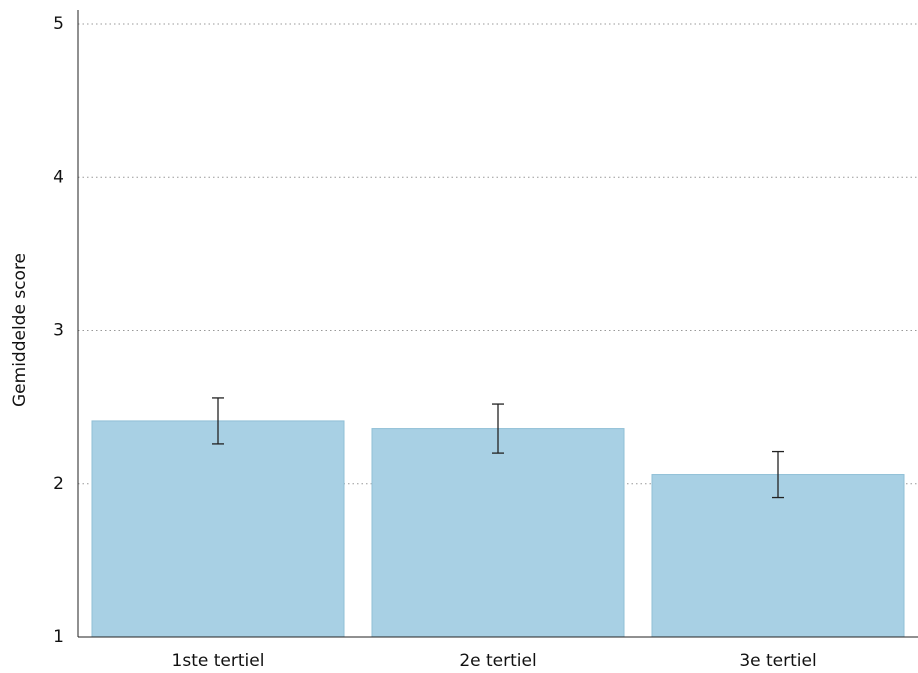  What do you see at coordinates (58, 177) in the screenshot?
I see `y-tick-label: 4` at bounding box center [58, 177].